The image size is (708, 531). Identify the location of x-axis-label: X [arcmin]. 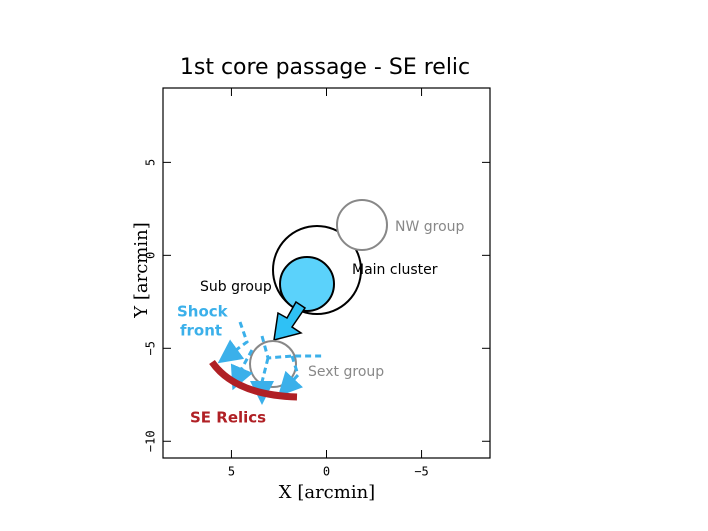
(327, 492).